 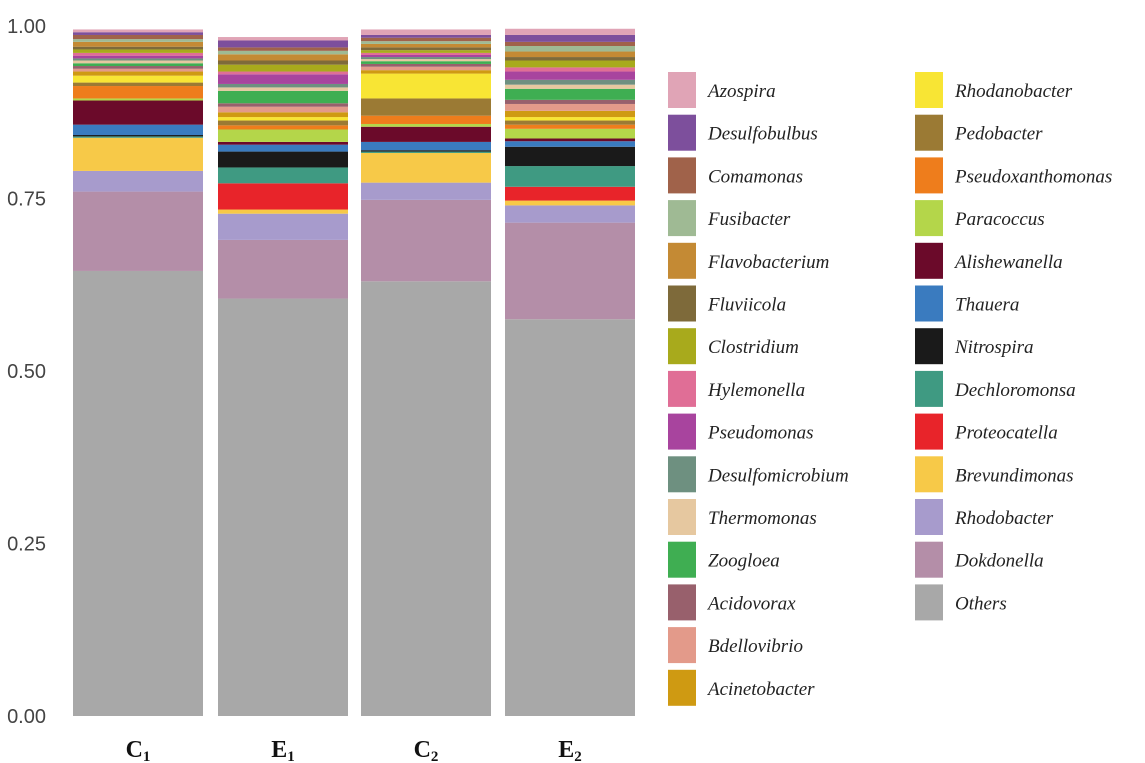 What do you see at coordinates (283, 79) in the screenshot?
I see `bar-segment-pseudomonas-E1` at bounding box center [283, 79].